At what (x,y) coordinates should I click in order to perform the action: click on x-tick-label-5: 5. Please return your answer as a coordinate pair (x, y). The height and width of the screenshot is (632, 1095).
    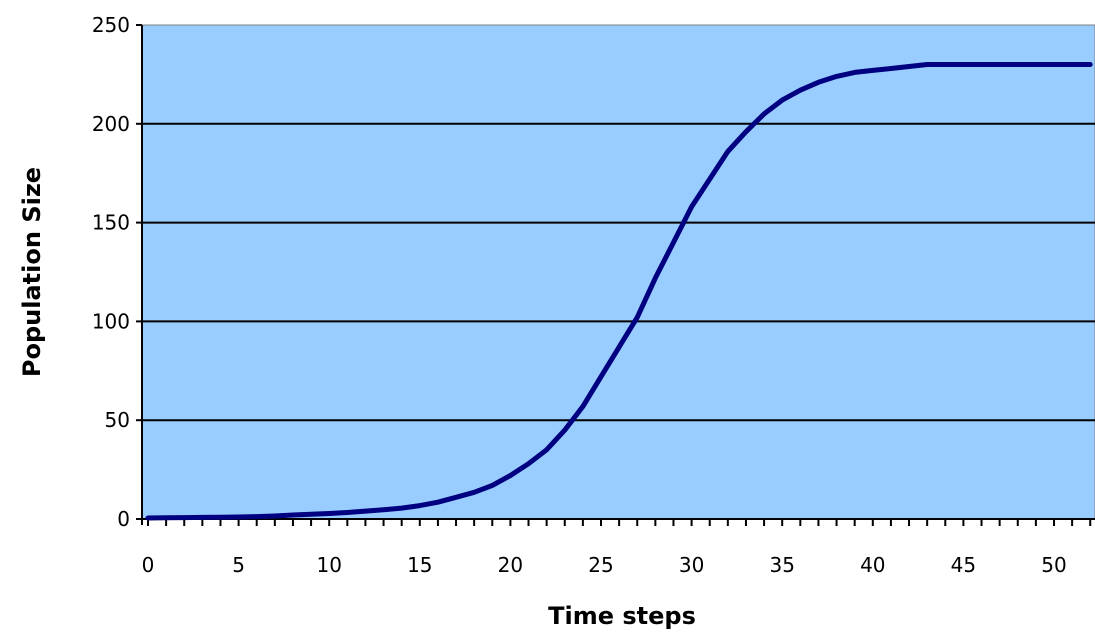
    Looking at the image, I should click on (238, 565).